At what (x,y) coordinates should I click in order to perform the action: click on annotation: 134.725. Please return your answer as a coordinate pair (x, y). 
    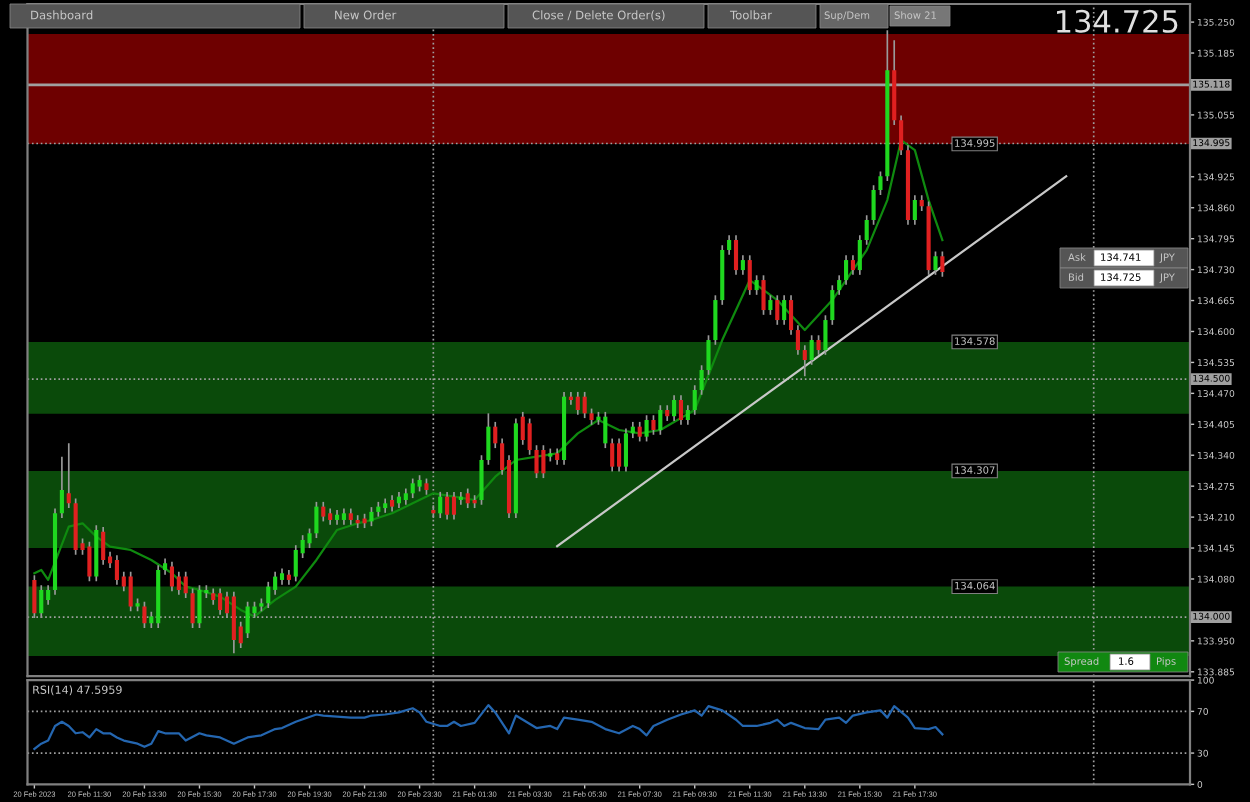
    Looking at the image, I should click on (1117, 21).